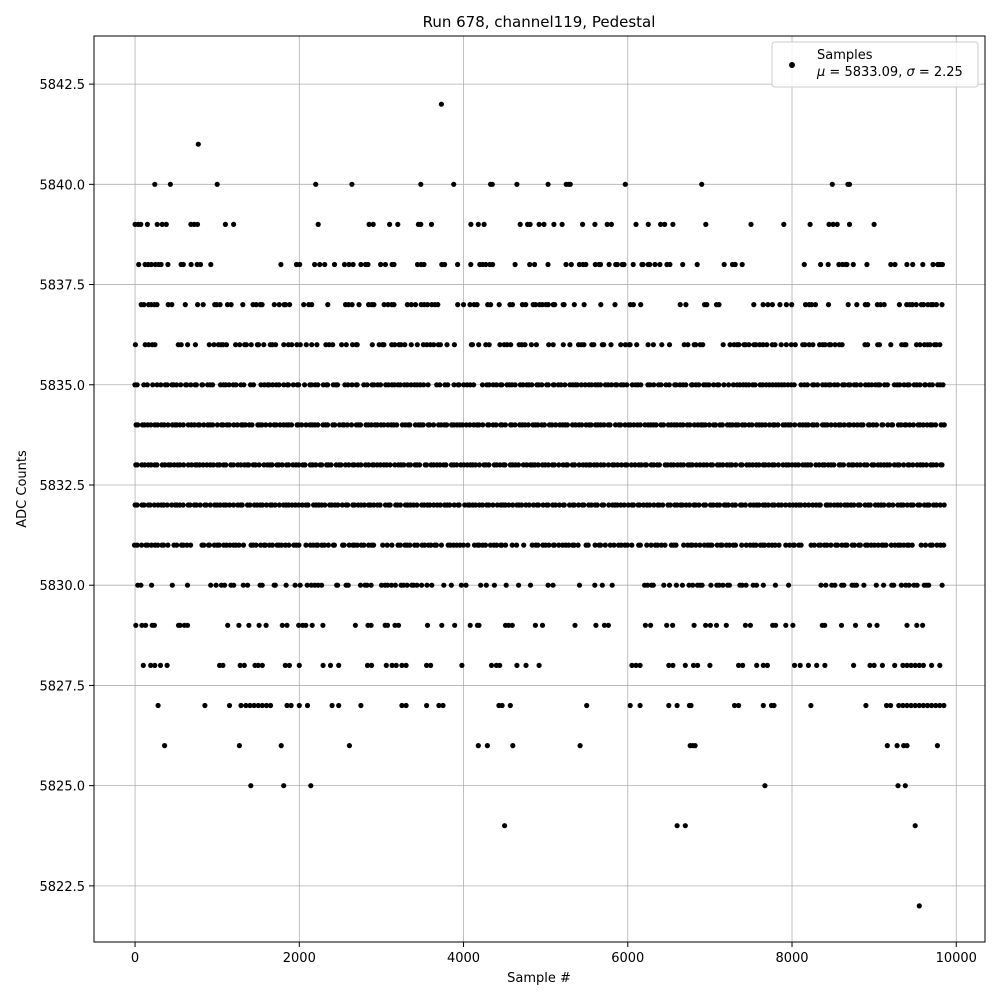 This screenshot has width=1000, height=1000. What do you see at coordinates (627, 958) in the screenshot?
I see `x-tick-label: 6000` at bounding box center [627, 958].